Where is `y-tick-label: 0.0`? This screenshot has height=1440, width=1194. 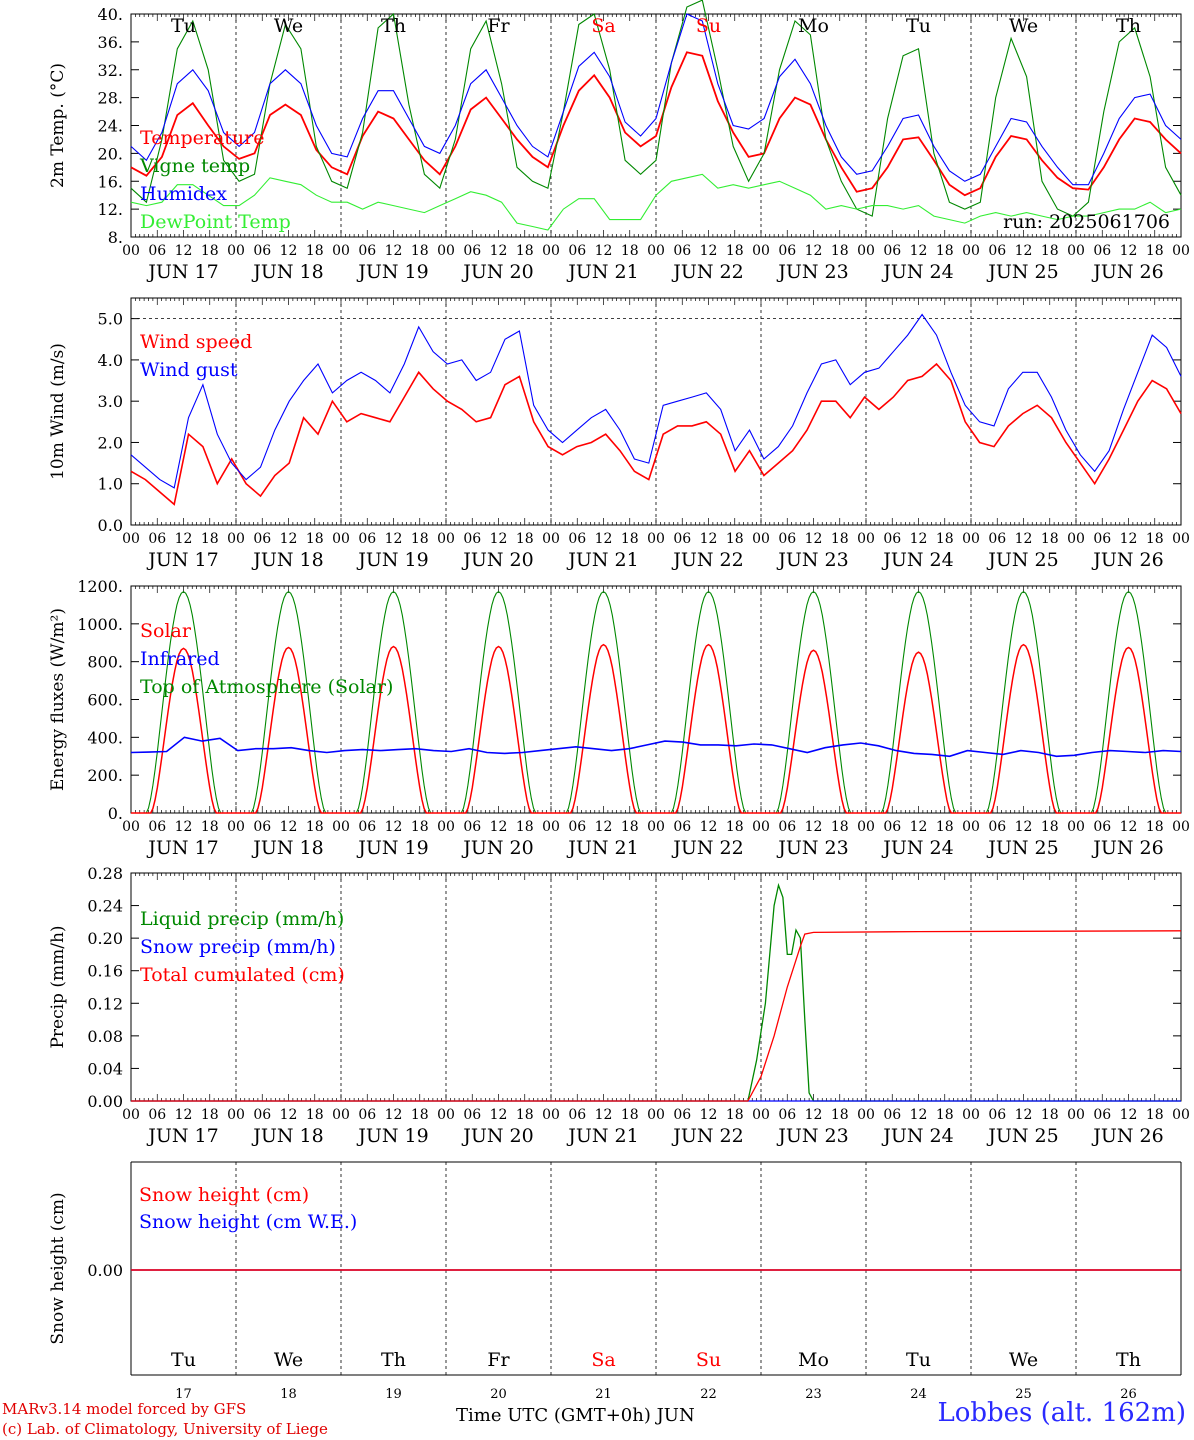 y-tick-label: 0.0 is located at coordinates (110, 525).